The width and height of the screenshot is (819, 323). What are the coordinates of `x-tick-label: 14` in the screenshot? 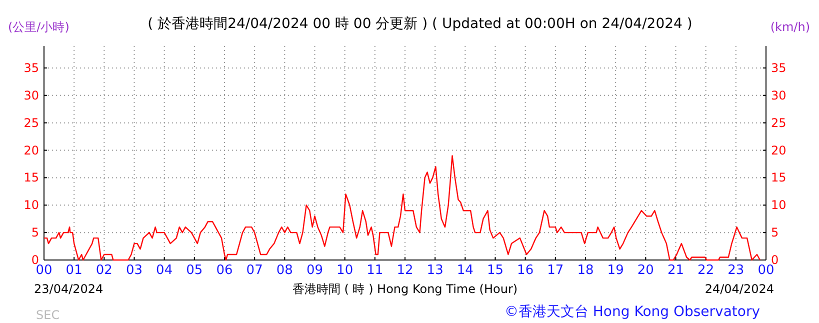 It's located at (465, 270).